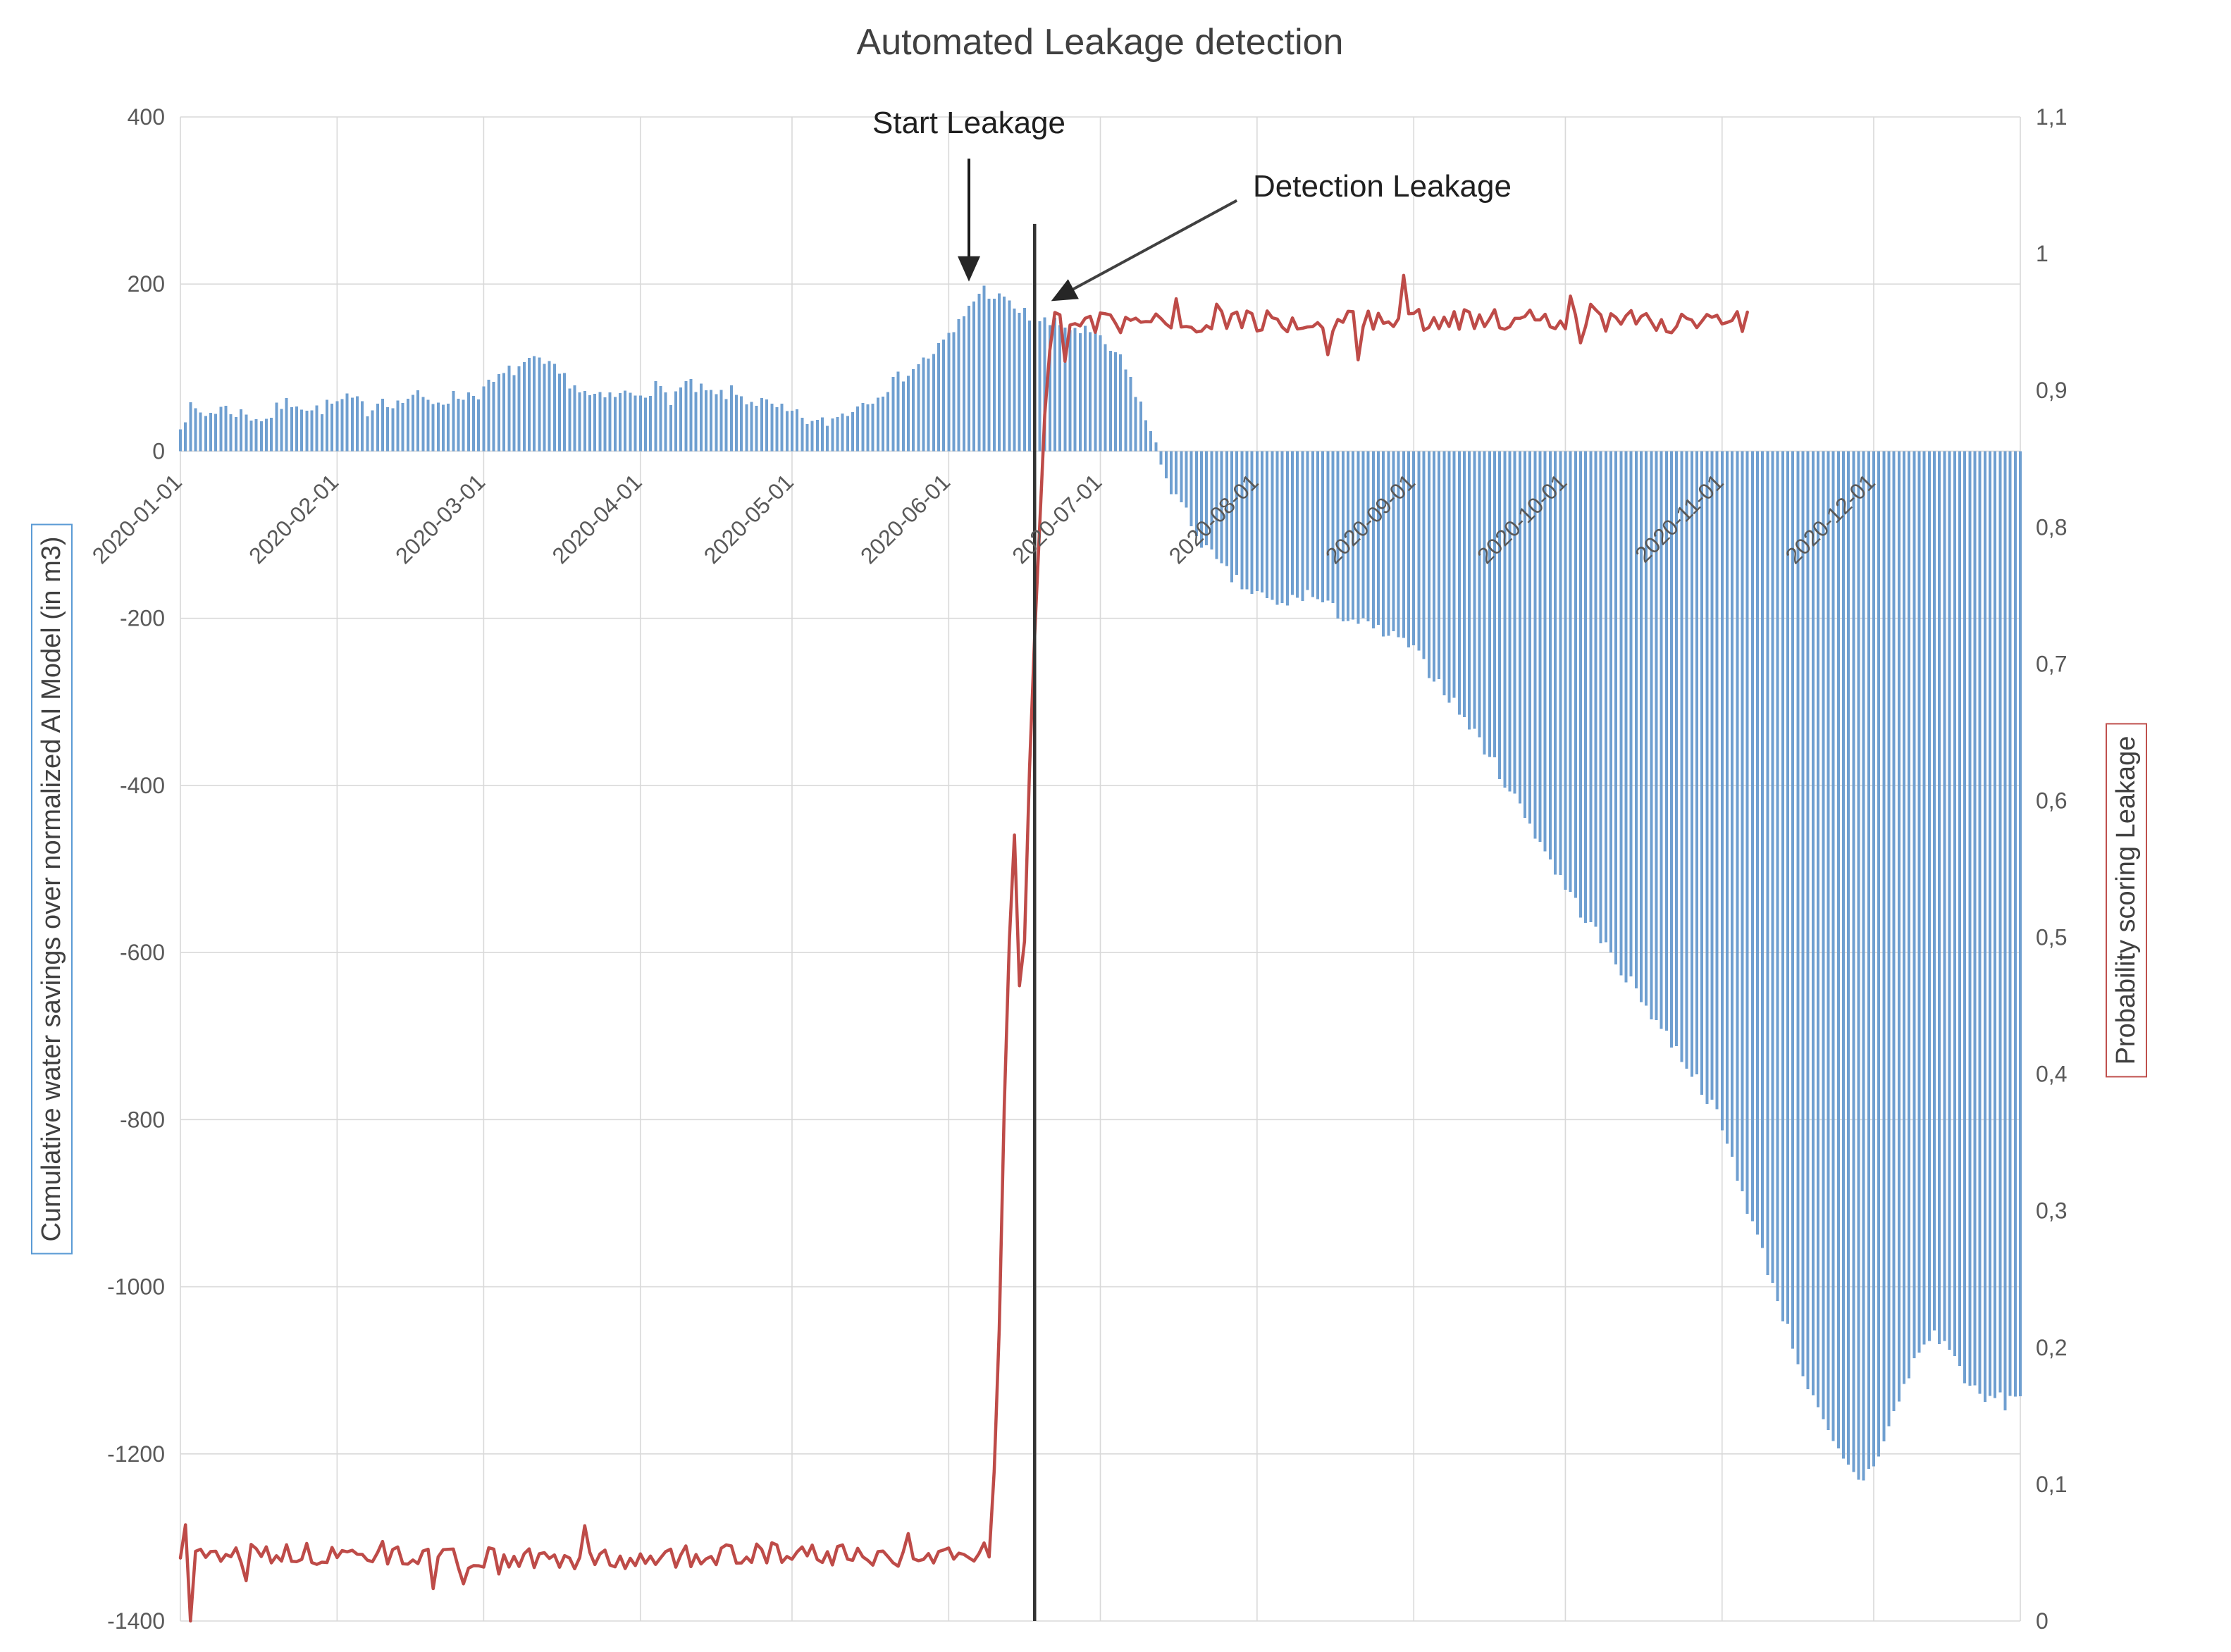 The width and height of the screenshot is (2231, 1652). Describe the element at coordinates (136, 1287) in the screenshot. I see `left-axis-tick: -1000` at that location.